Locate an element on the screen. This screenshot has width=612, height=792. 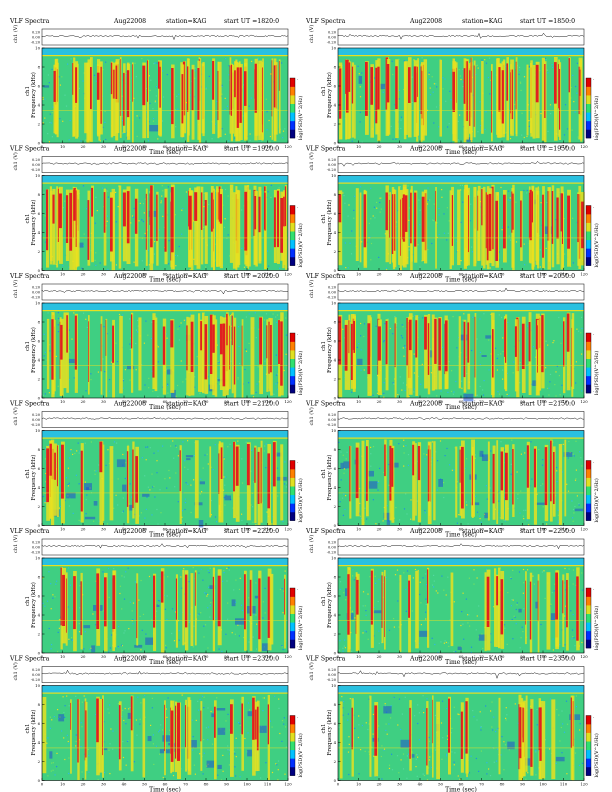
time-tick-label: 20 is located at coordinates (83, 784).